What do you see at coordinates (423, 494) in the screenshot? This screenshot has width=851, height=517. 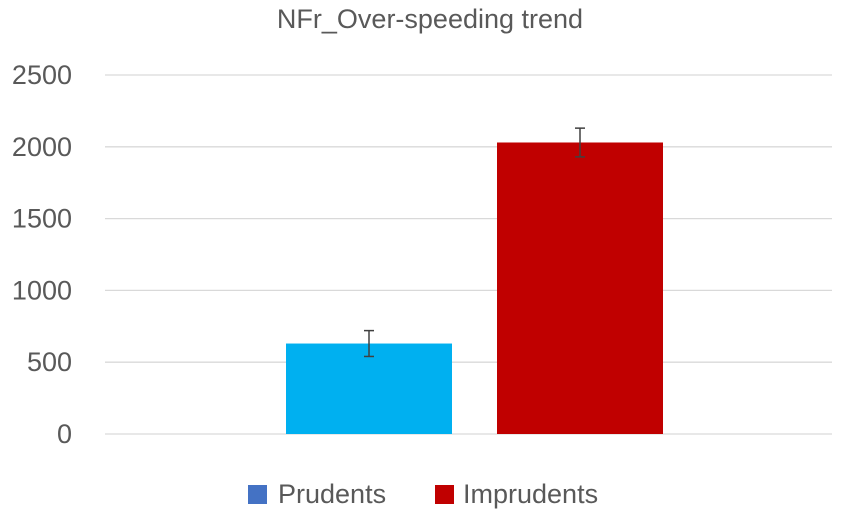 I see `legend: Prudents Imprudents` at bounding box center [423, 494].